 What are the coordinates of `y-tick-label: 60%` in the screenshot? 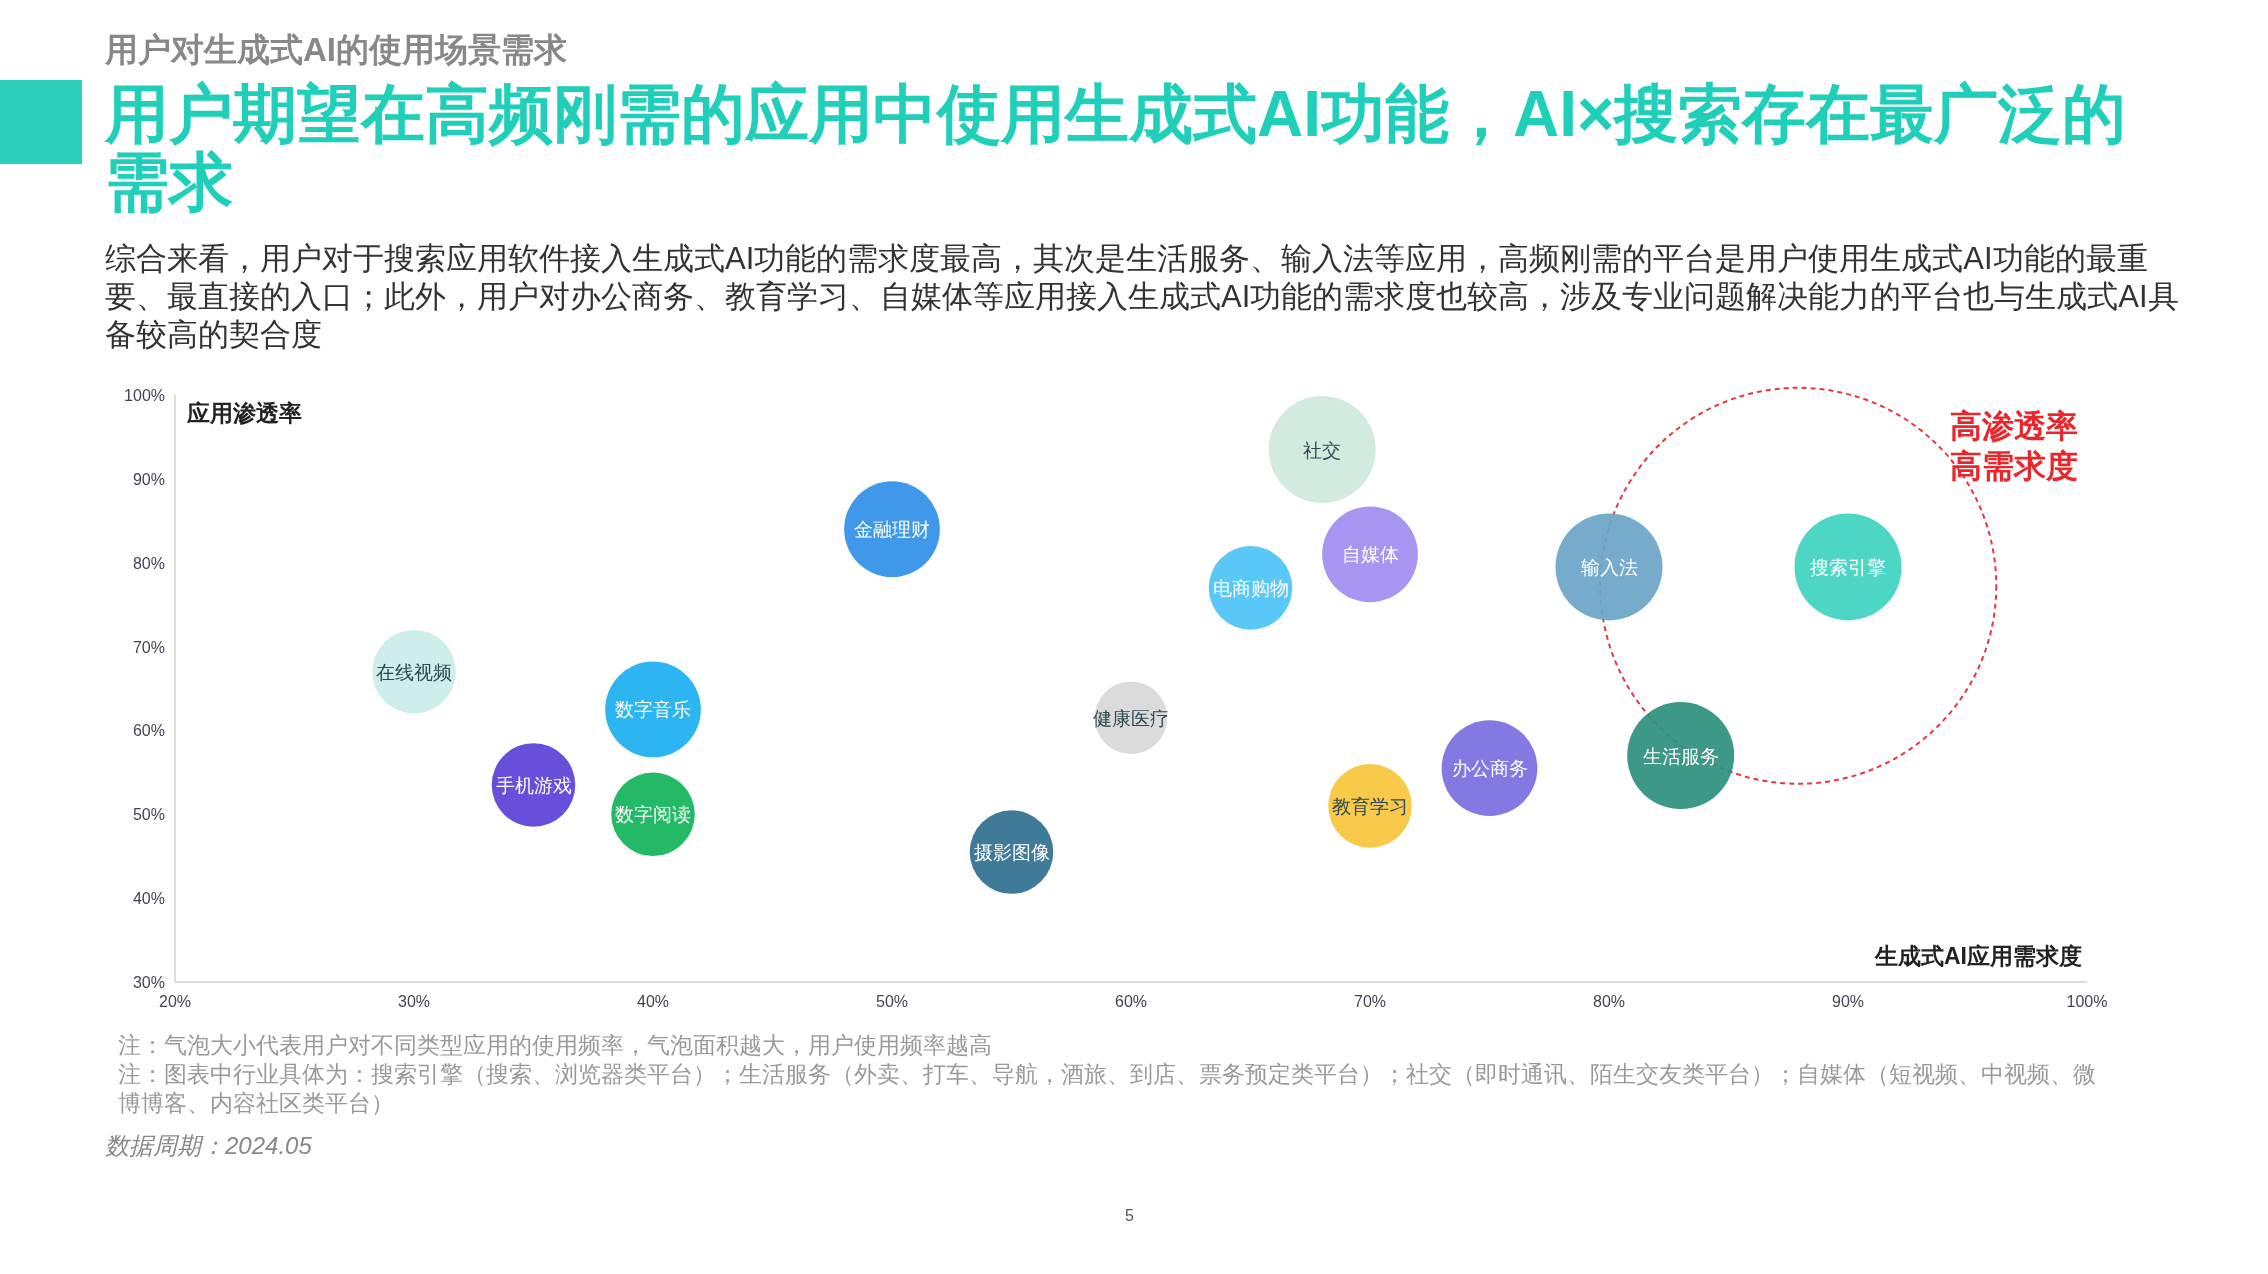 It's located at (148, 731).